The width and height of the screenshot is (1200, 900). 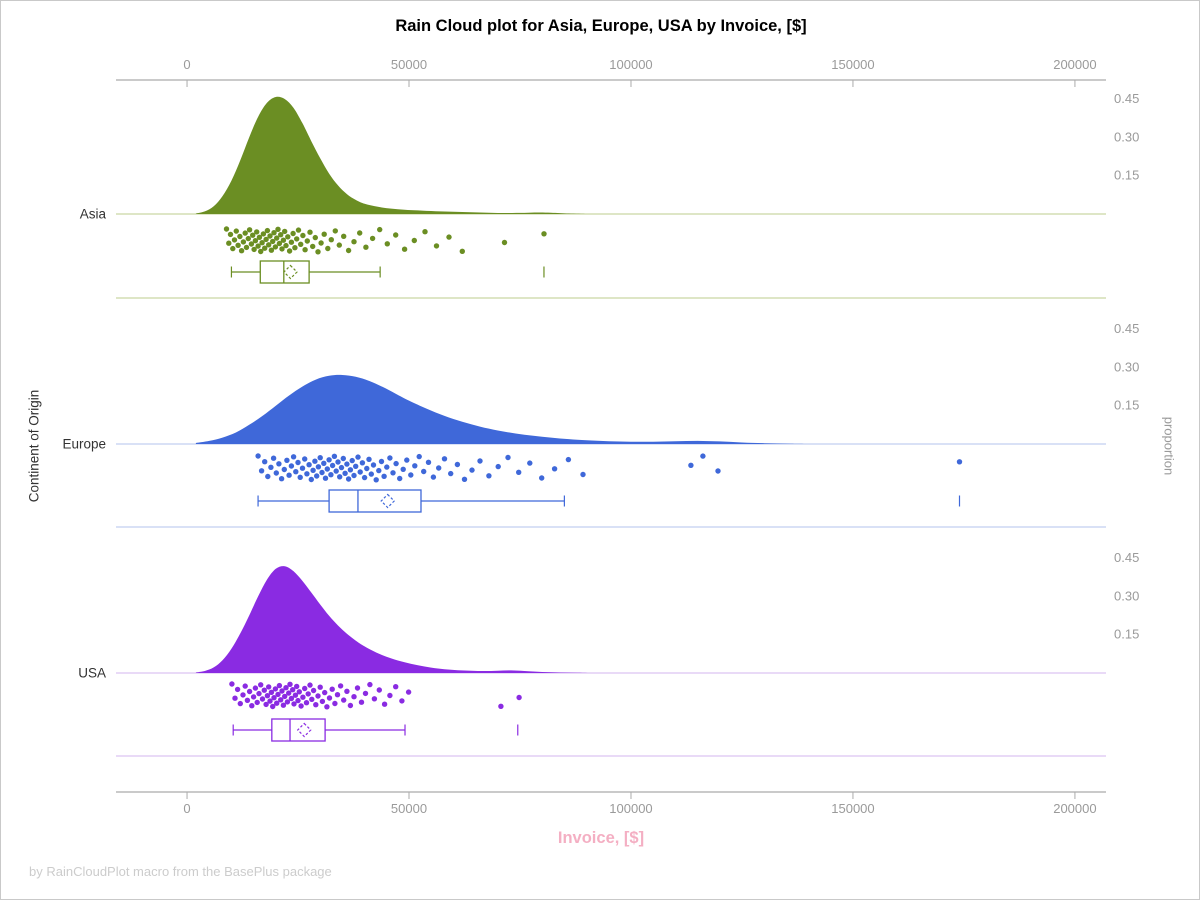 What do you see at coordinates (1126, 595) in the screenshot?
I see `proportion-tick-label: 0.30` at bounding box center [1126, 595].